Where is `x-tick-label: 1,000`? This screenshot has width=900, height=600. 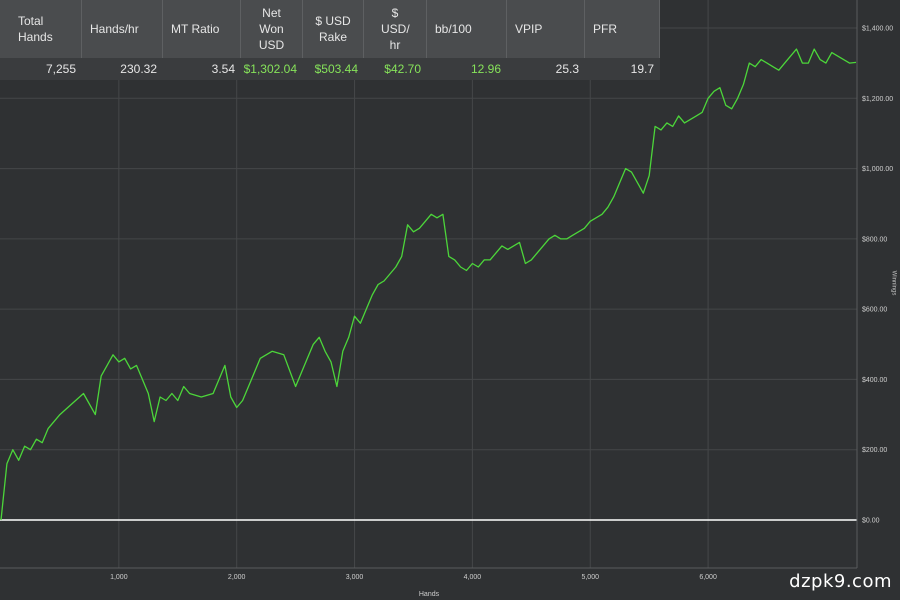 x-tick-label: 1,000 is located at coordinates (119, 577).